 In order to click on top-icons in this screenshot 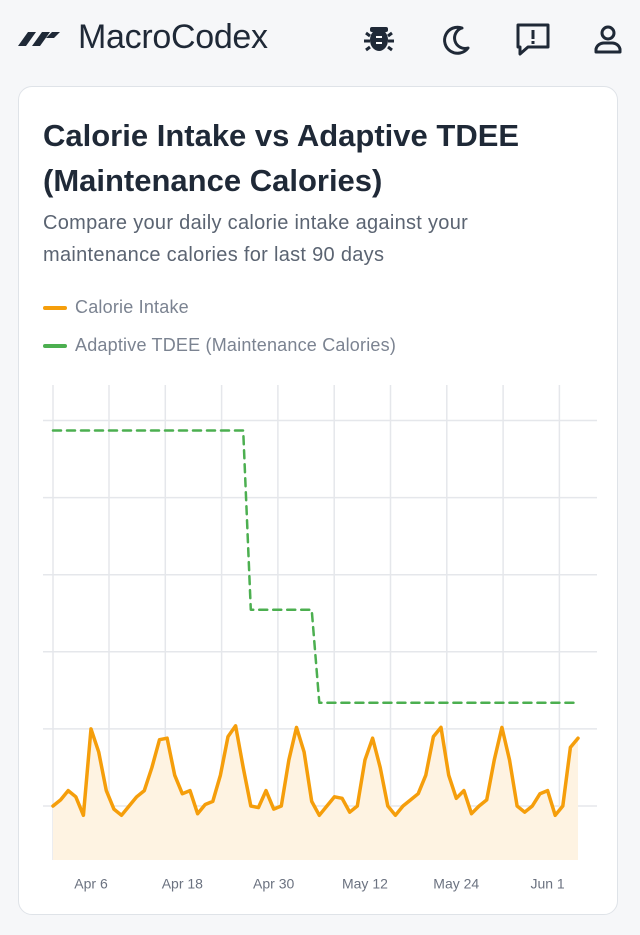, I will do `click(320, 39)`.